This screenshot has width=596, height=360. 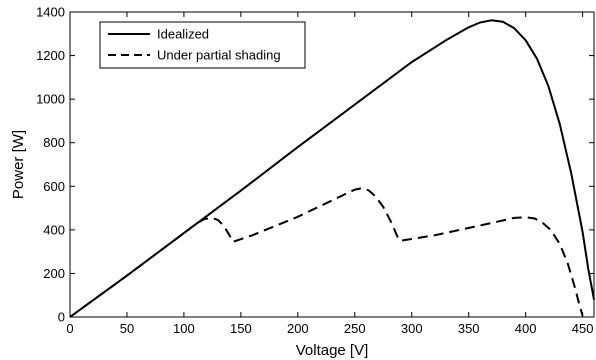 I want to click on y-tick-label: 1200, so click(x=50, y=55).